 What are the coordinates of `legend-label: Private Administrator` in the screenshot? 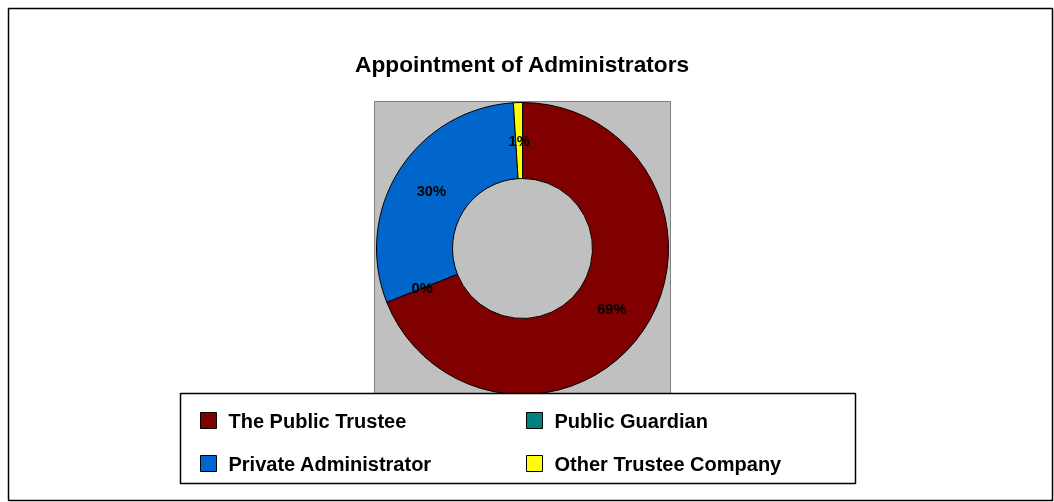 It's located at (330, 463).